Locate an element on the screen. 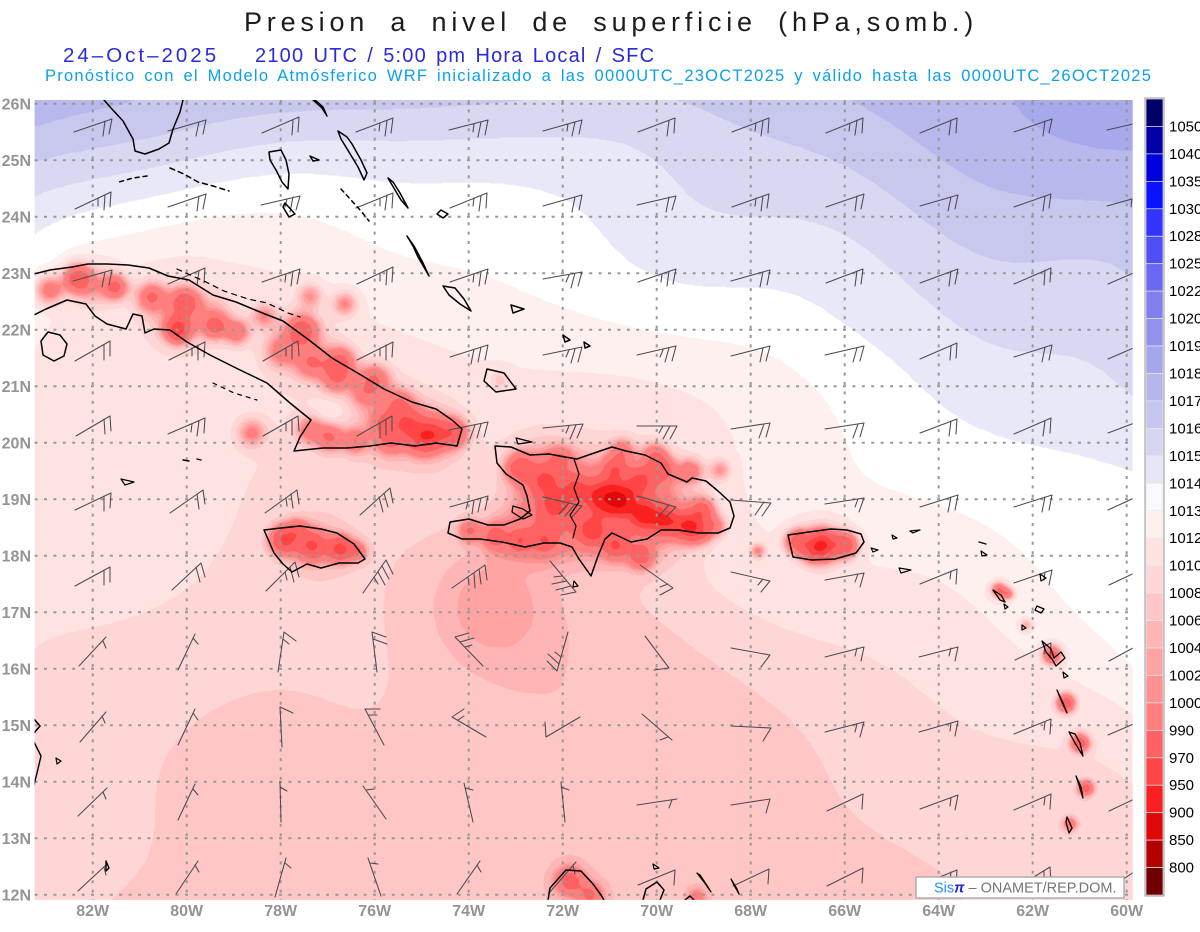 The height and width of the screenshot is (932, 1200). svg-text: 62W is located at coordinates (1033, 911).